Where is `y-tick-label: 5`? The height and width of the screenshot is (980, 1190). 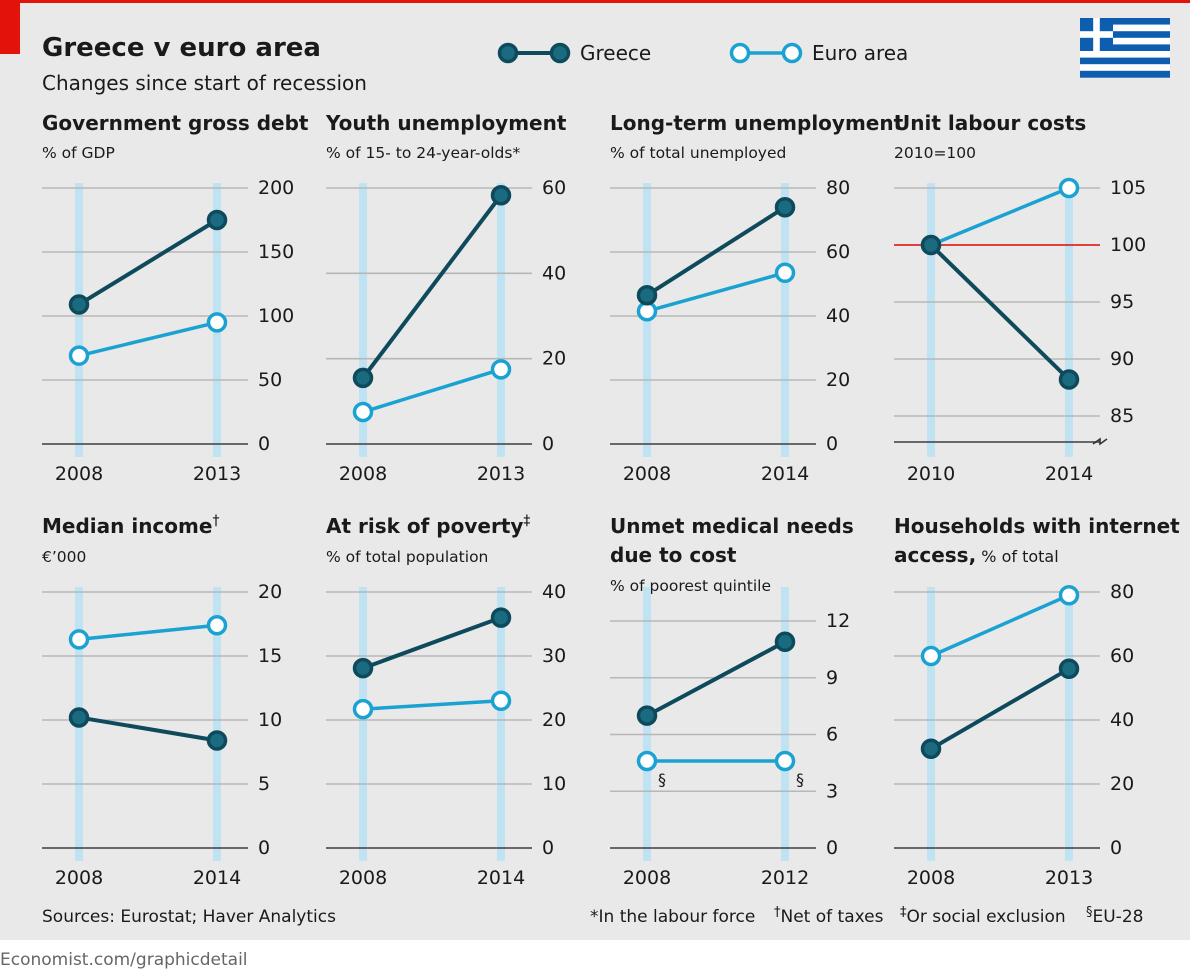 y-tick-label: 5 is located at coordinates (264, 784).